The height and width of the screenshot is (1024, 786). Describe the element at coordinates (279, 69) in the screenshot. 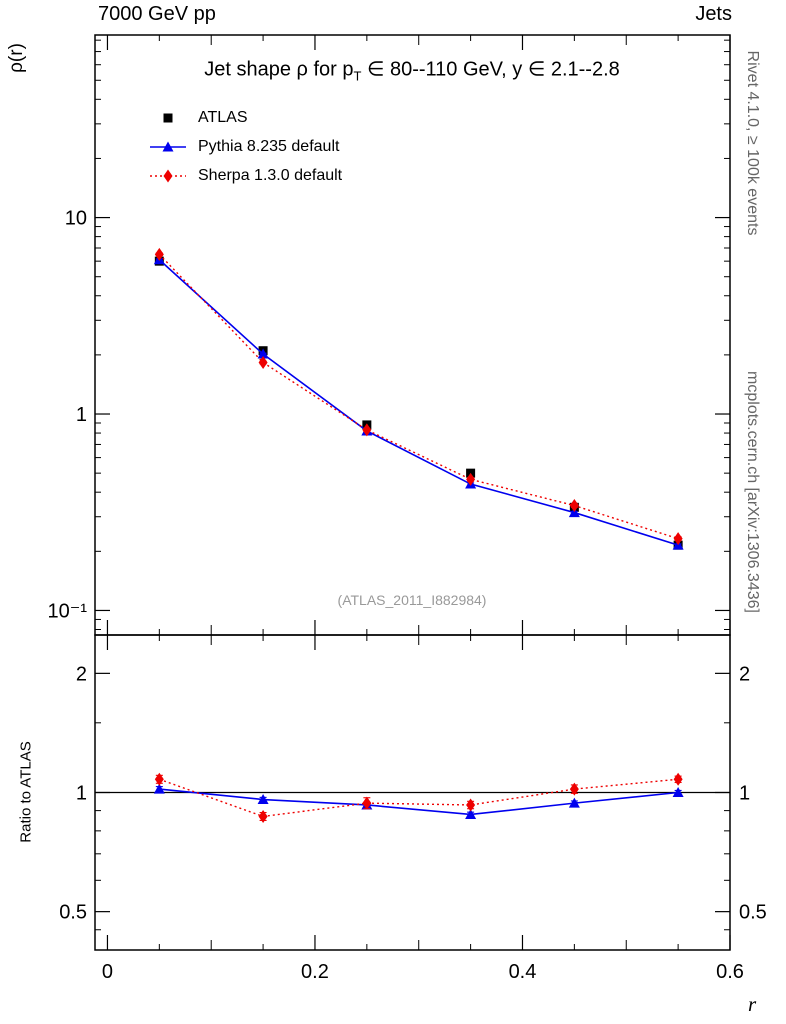

I see `plot-title-pre: Jet shape ρ for p` at that location.